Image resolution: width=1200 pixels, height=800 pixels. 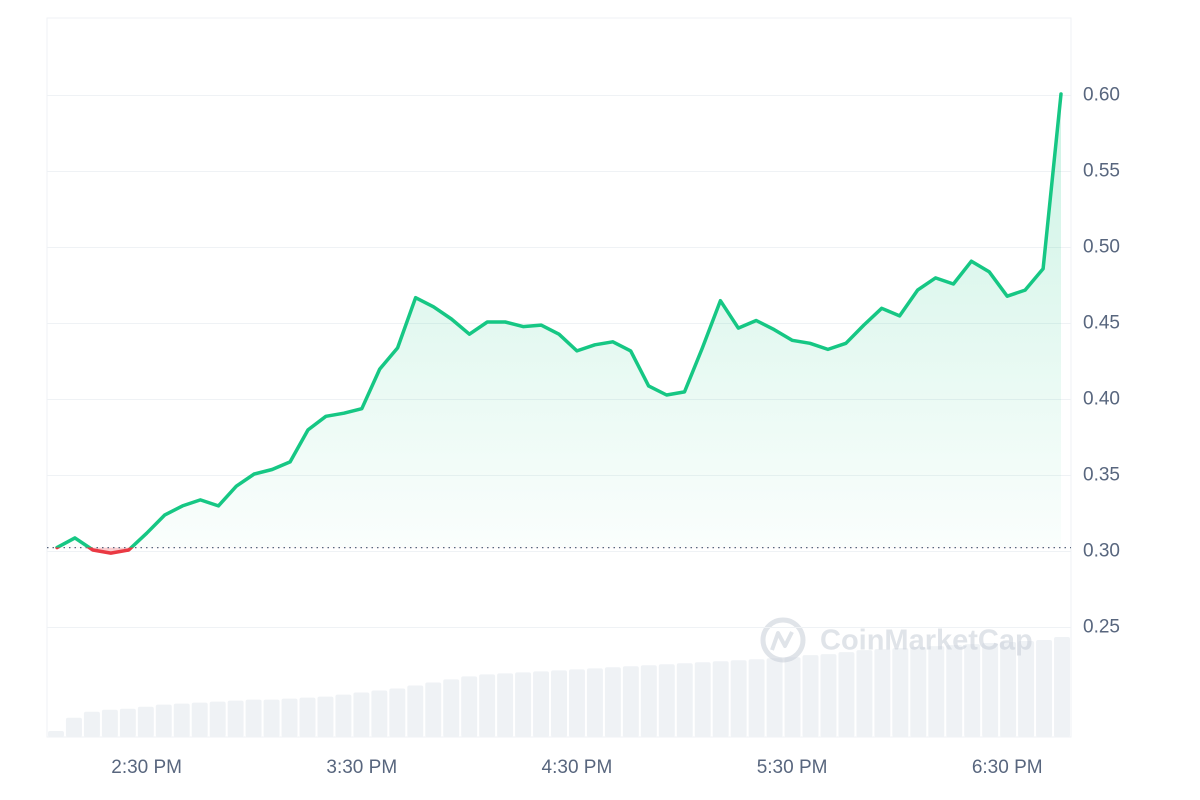 I want to click on watermark-logo, so click(x=783, y=640).